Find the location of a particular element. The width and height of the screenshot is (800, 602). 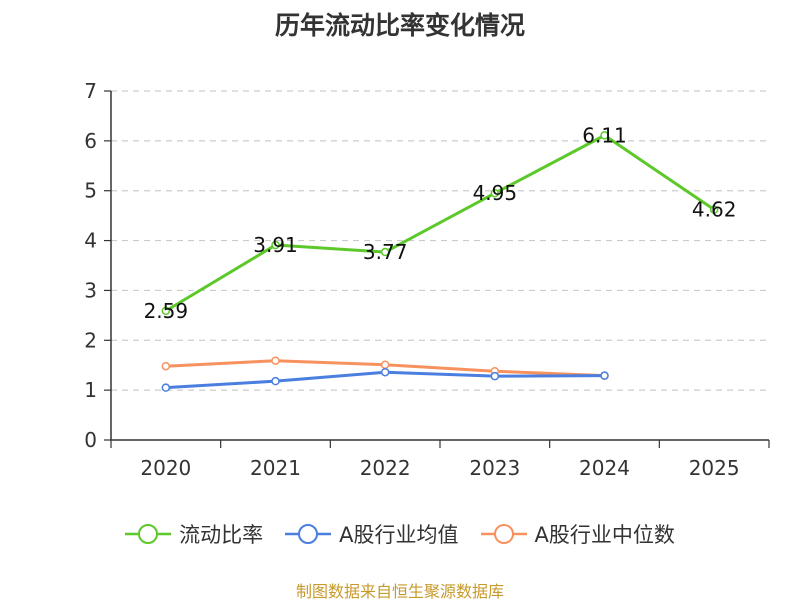

y-tick-label: 2 is located at coordinates (90, 340).